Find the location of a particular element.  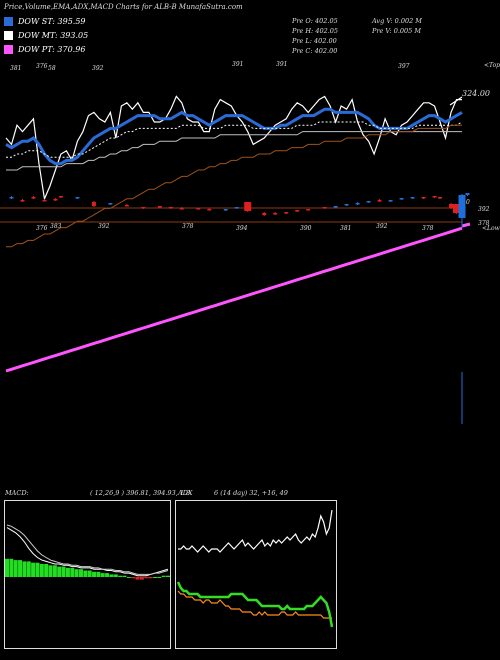

macd-title: MACD: is located at coordinates (17, 493).